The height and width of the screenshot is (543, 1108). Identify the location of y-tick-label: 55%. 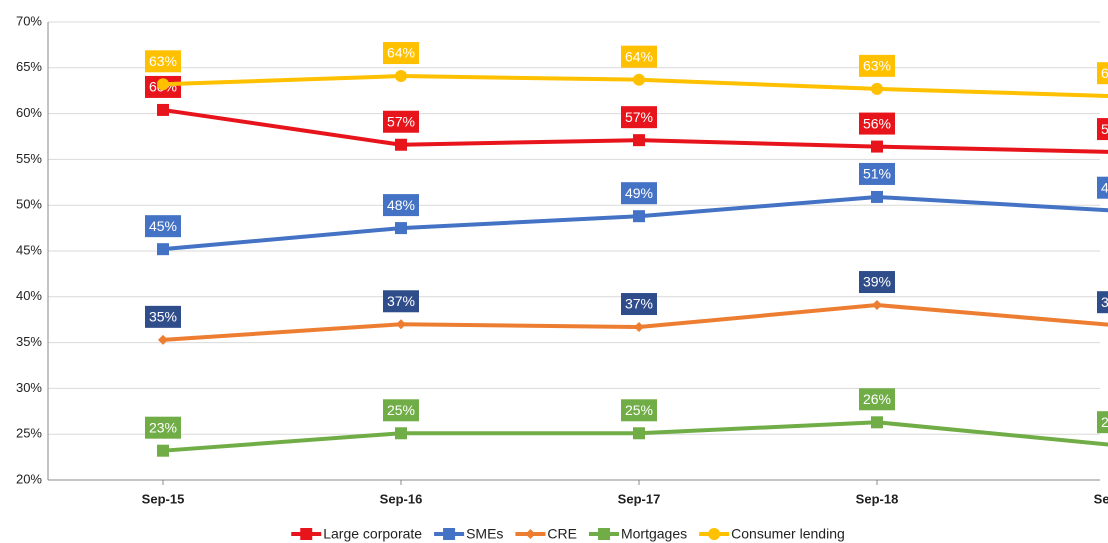
(29, 158).